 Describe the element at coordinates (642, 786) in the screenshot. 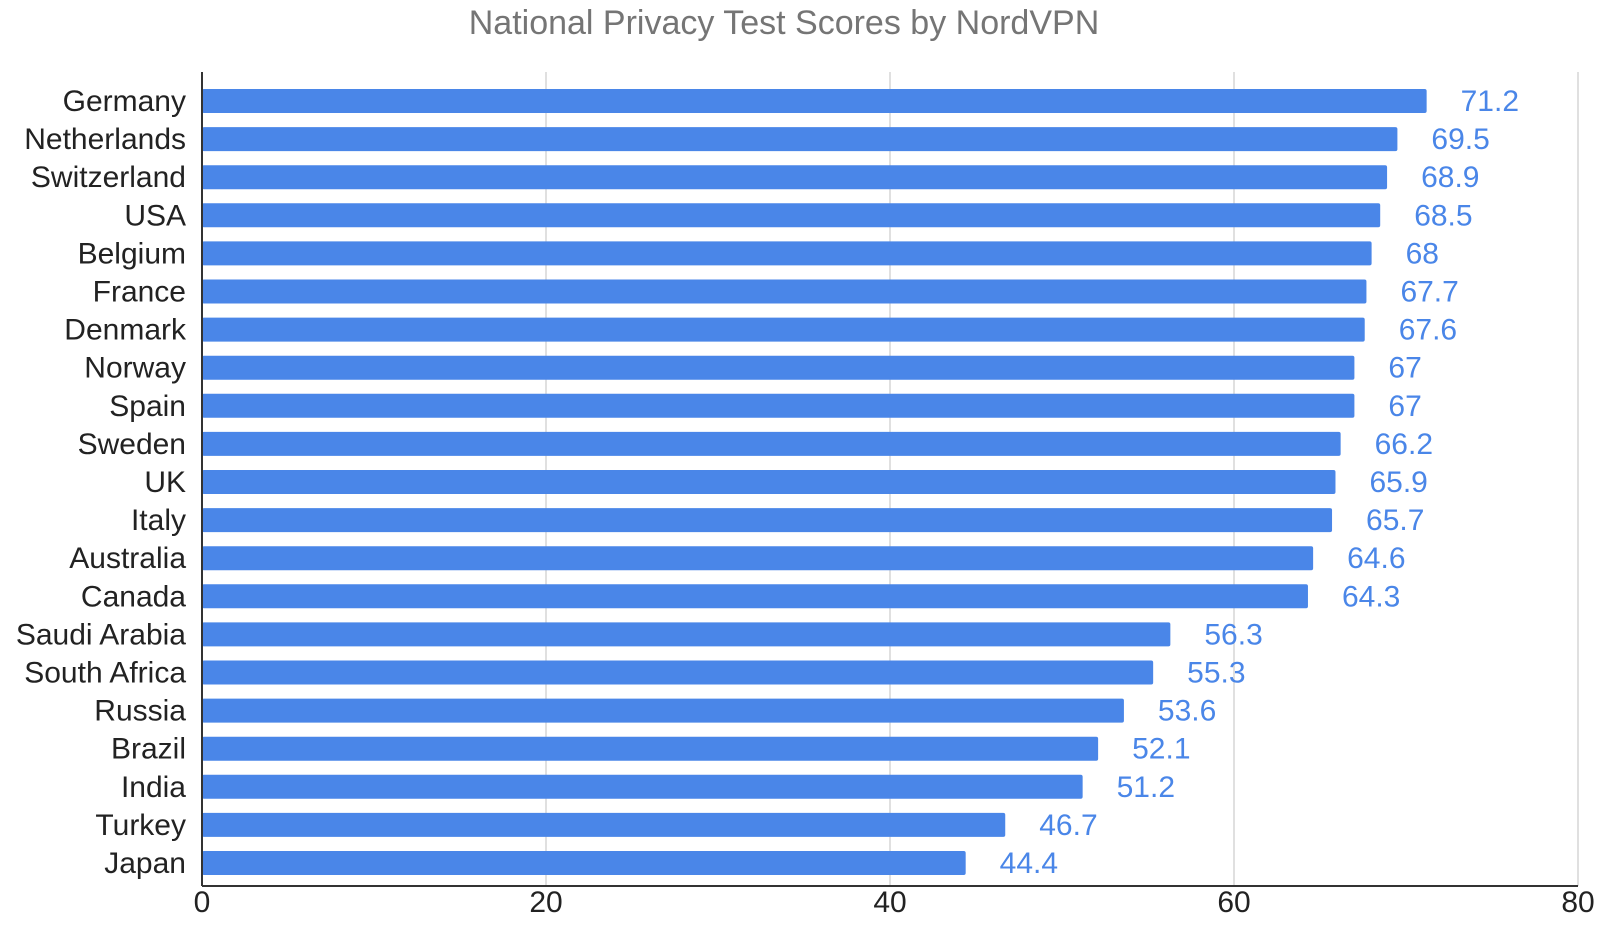

I see `bar-india` at that location.